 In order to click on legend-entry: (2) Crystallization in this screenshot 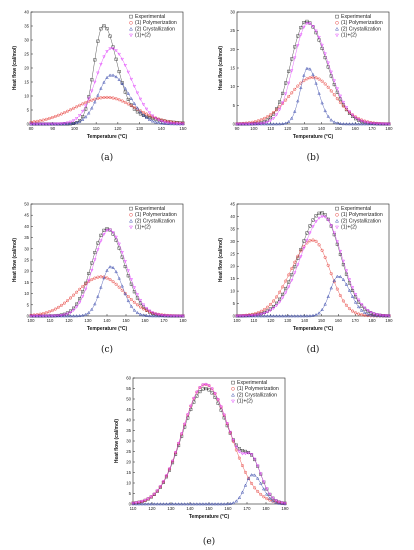, I will do `click(257, 395)`.